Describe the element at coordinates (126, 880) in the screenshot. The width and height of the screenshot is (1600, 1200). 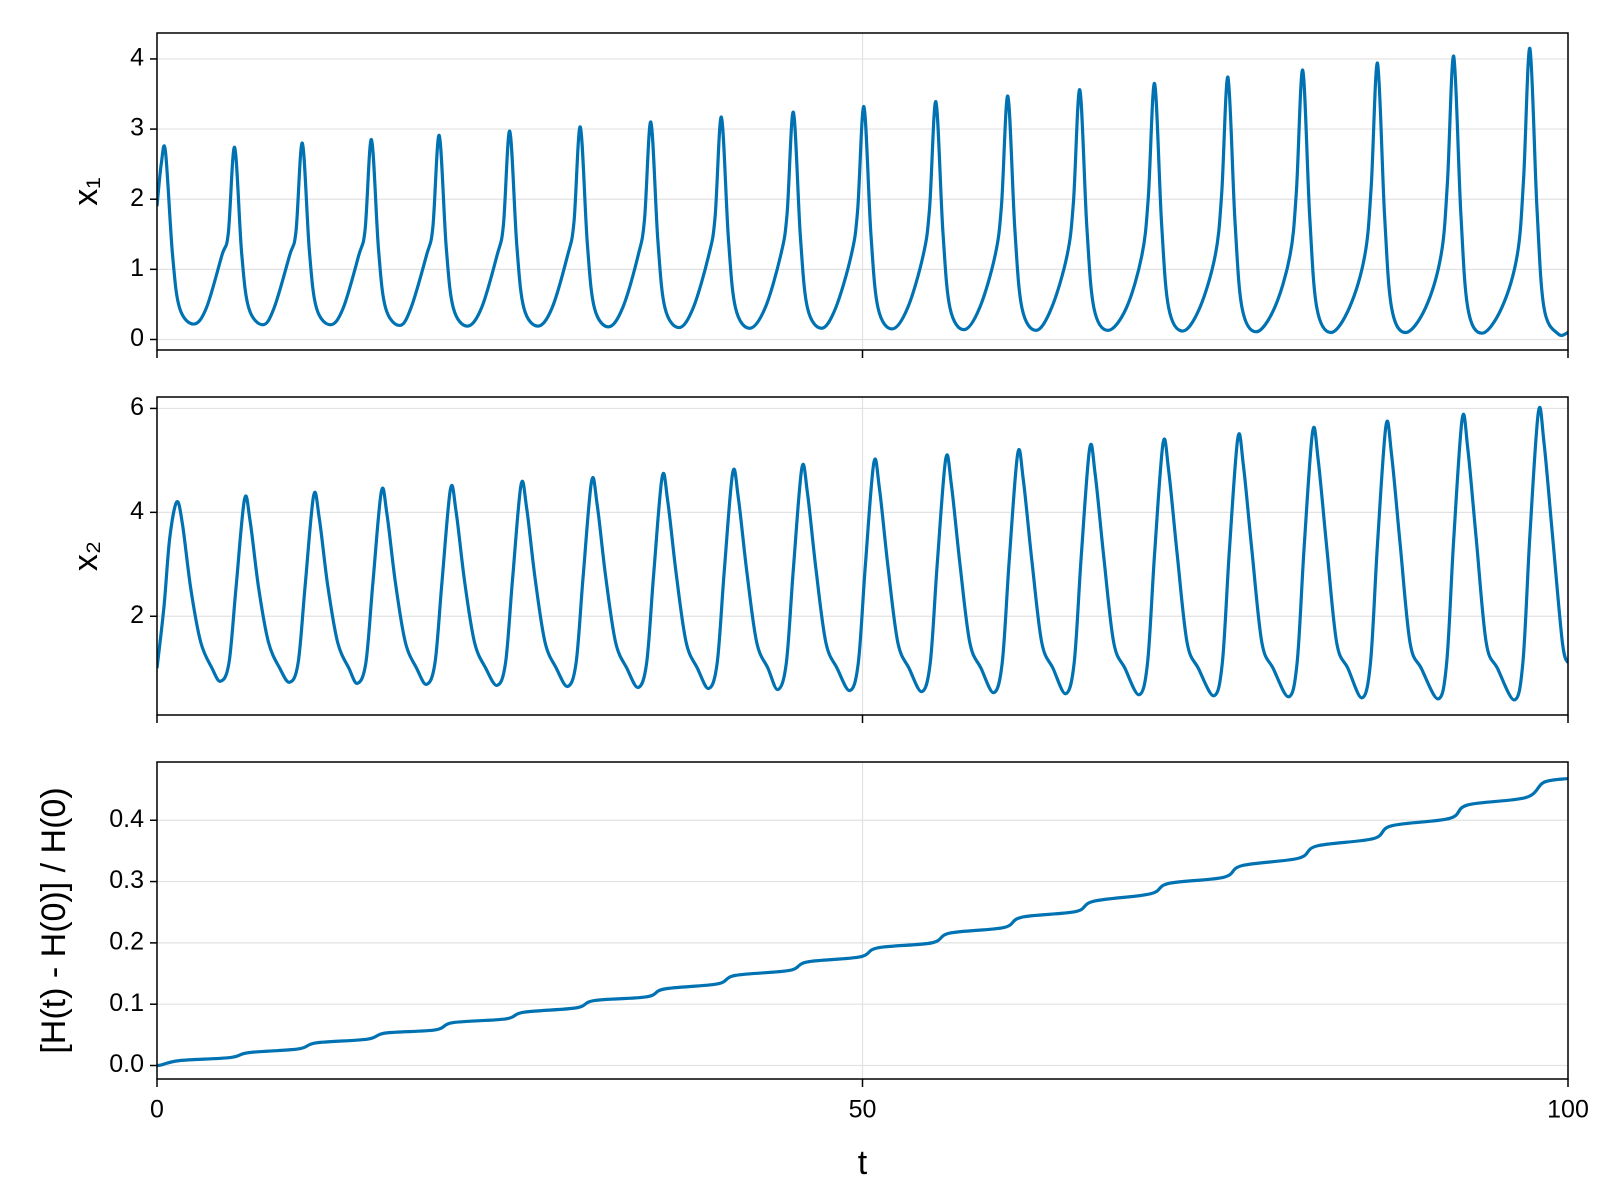
I see `y-tick-label: 0.3` at that location.